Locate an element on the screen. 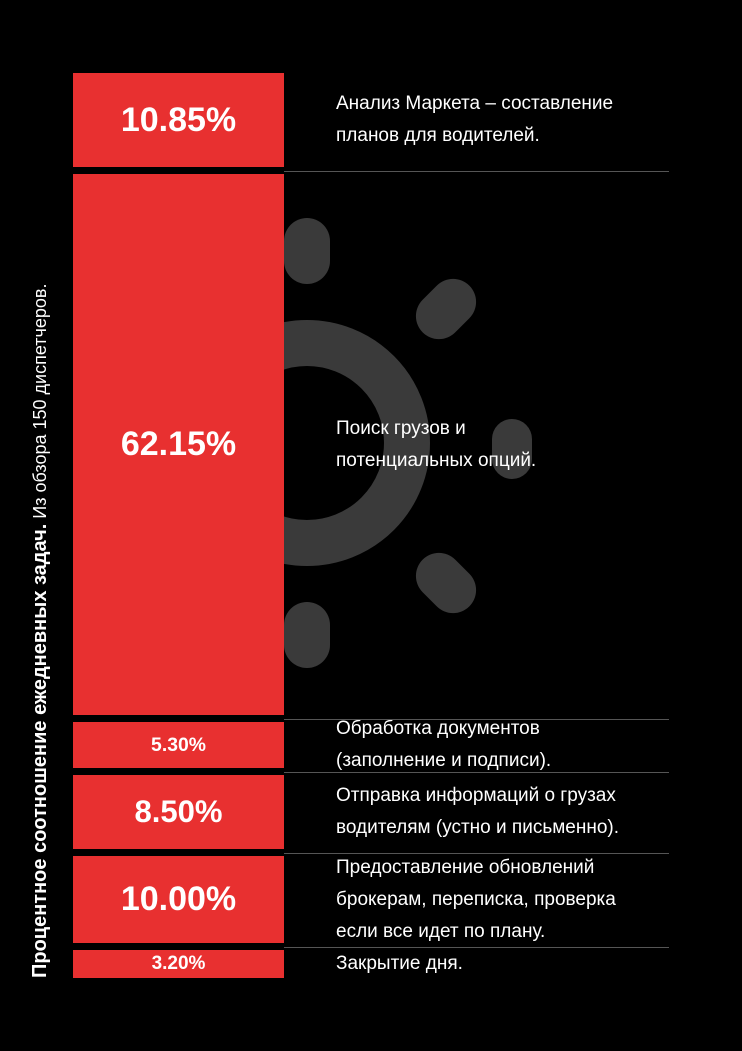  sun-ray-right is located at coordinates (512, 449).